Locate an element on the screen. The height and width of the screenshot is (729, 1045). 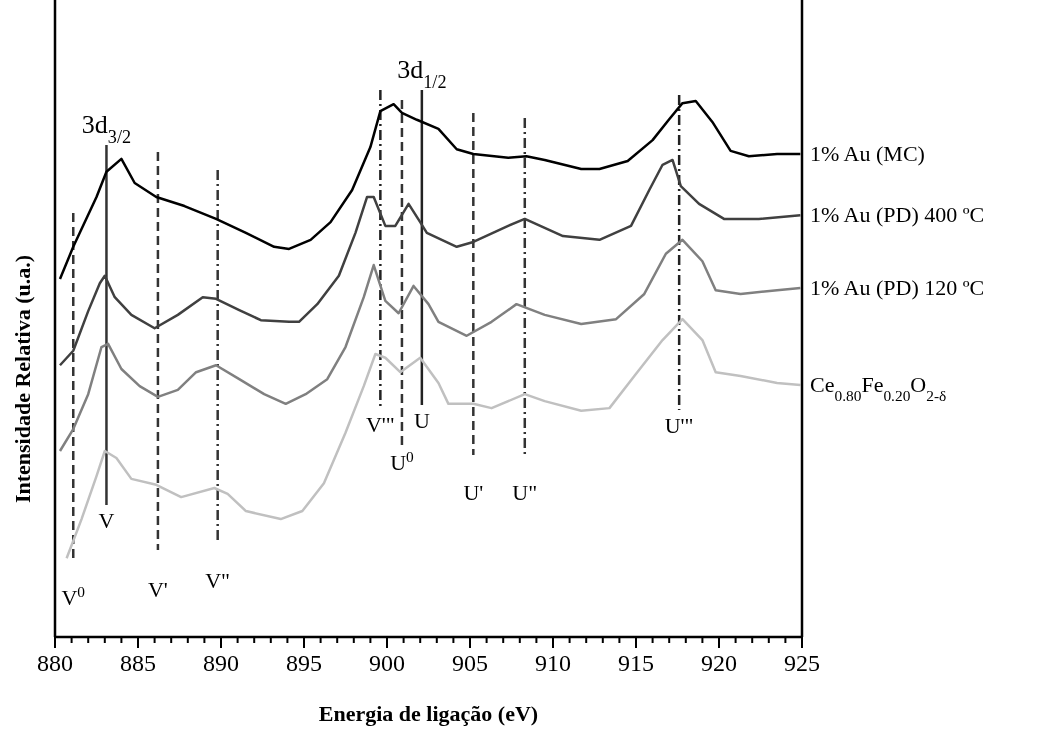
ref-line-label: V' is located at coordinates (157, 589).